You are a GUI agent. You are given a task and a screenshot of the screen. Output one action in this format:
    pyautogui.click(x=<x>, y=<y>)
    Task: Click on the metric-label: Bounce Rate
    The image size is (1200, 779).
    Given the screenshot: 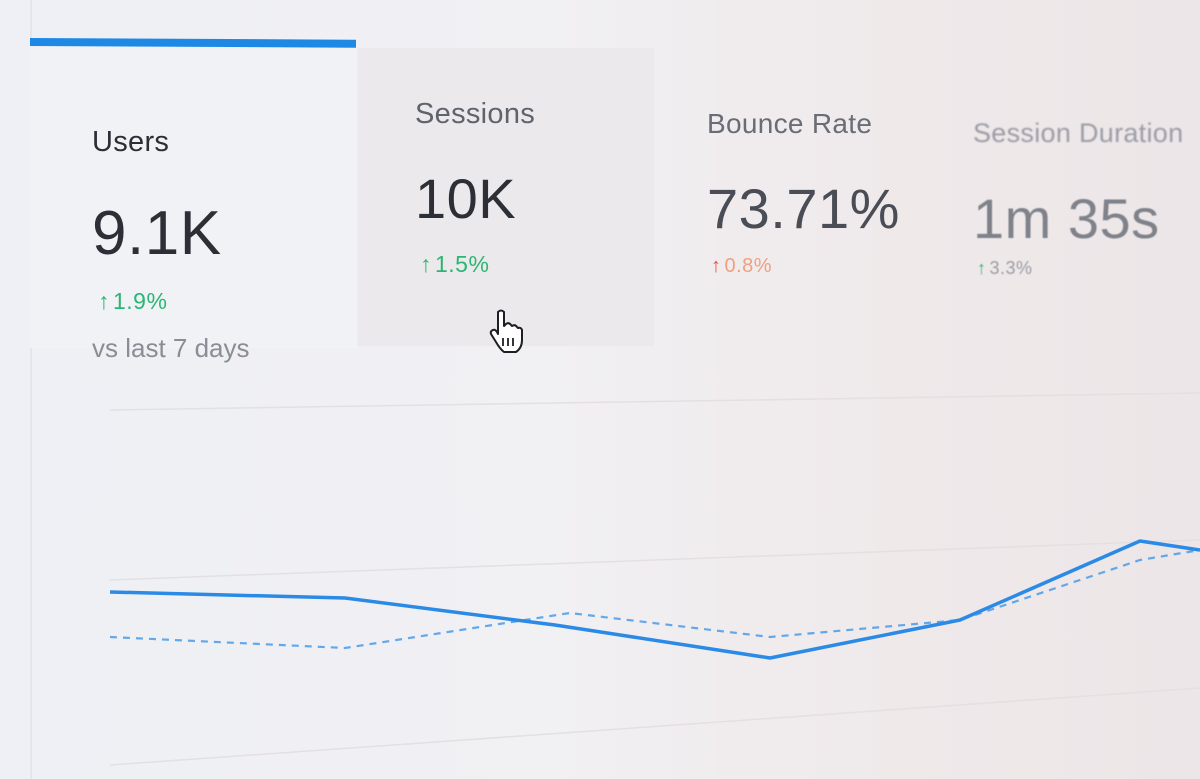 What is the action you would take?
    pyautogui.click(x=790, y=123)
    